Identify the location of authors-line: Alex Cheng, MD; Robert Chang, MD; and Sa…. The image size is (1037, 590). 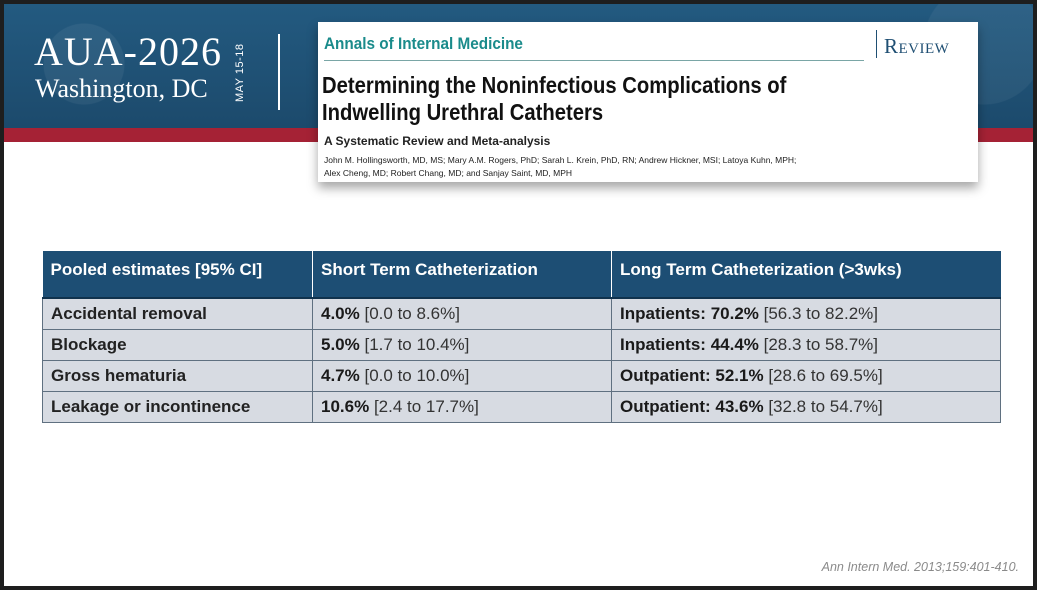
(448, 173).